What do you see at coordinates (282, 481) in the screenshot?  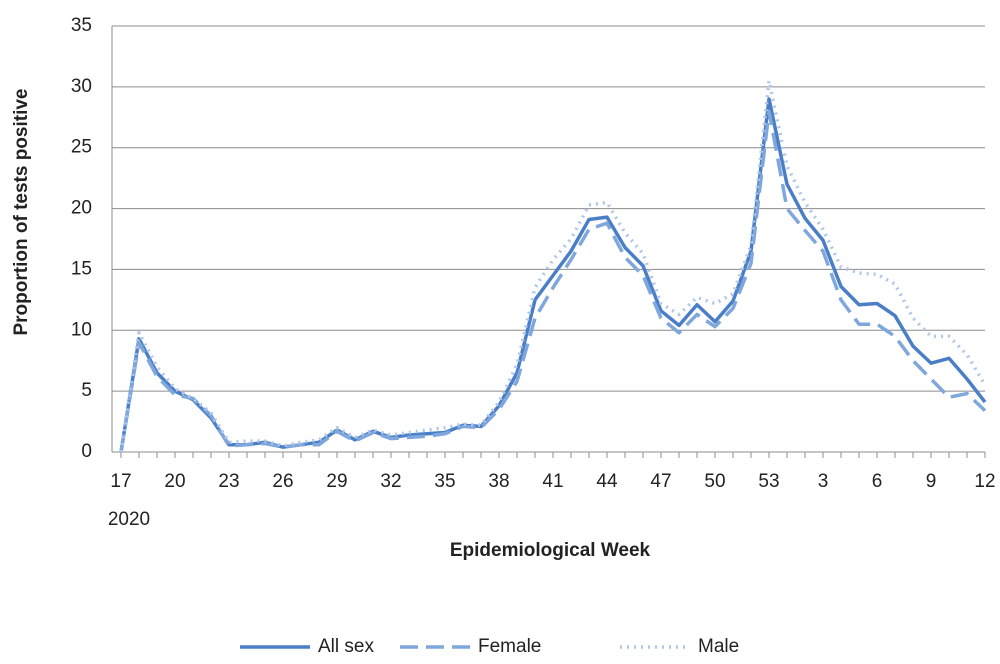 I see `x-tick-label: 26` at bounding box center [282, 481].